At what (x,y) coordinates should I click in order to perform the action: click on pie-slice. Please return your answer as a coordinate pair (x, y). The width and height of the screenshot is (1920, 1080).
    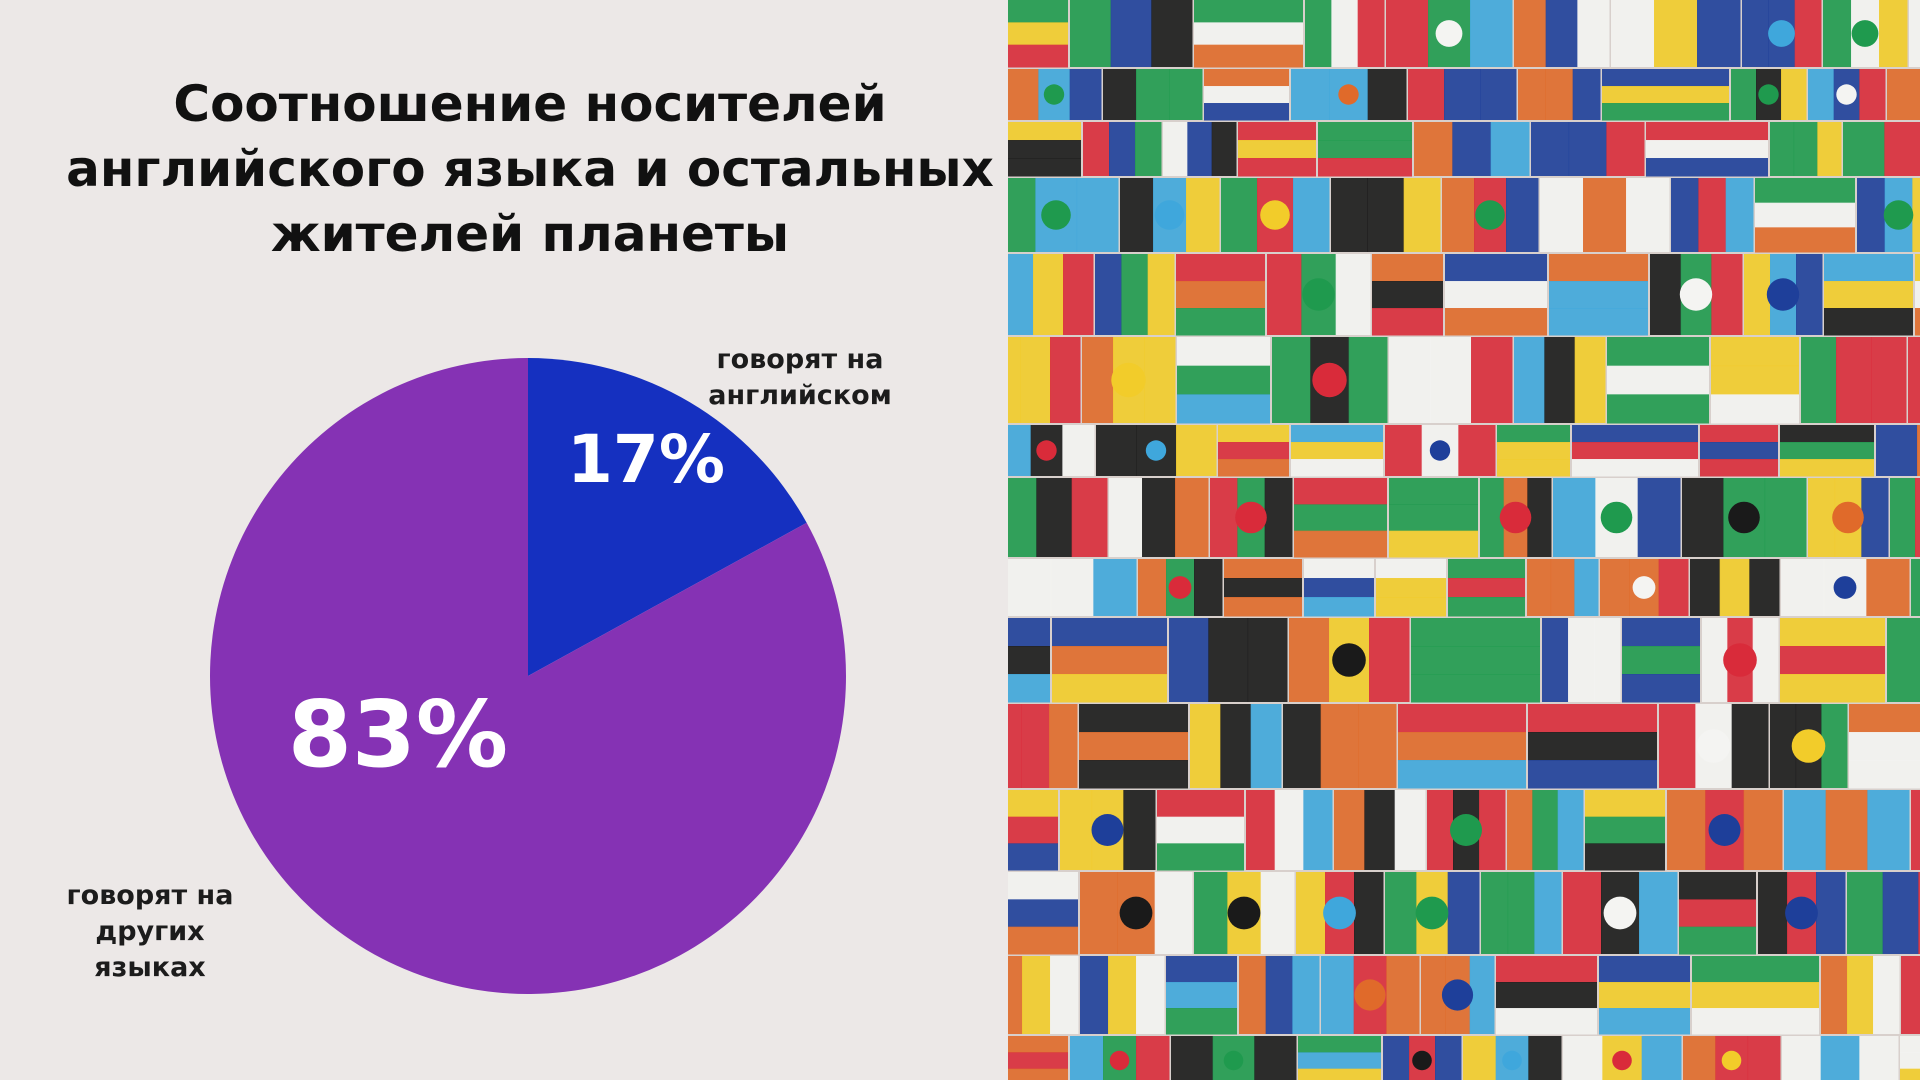
    Looking at the image, I should click on (667, 517).